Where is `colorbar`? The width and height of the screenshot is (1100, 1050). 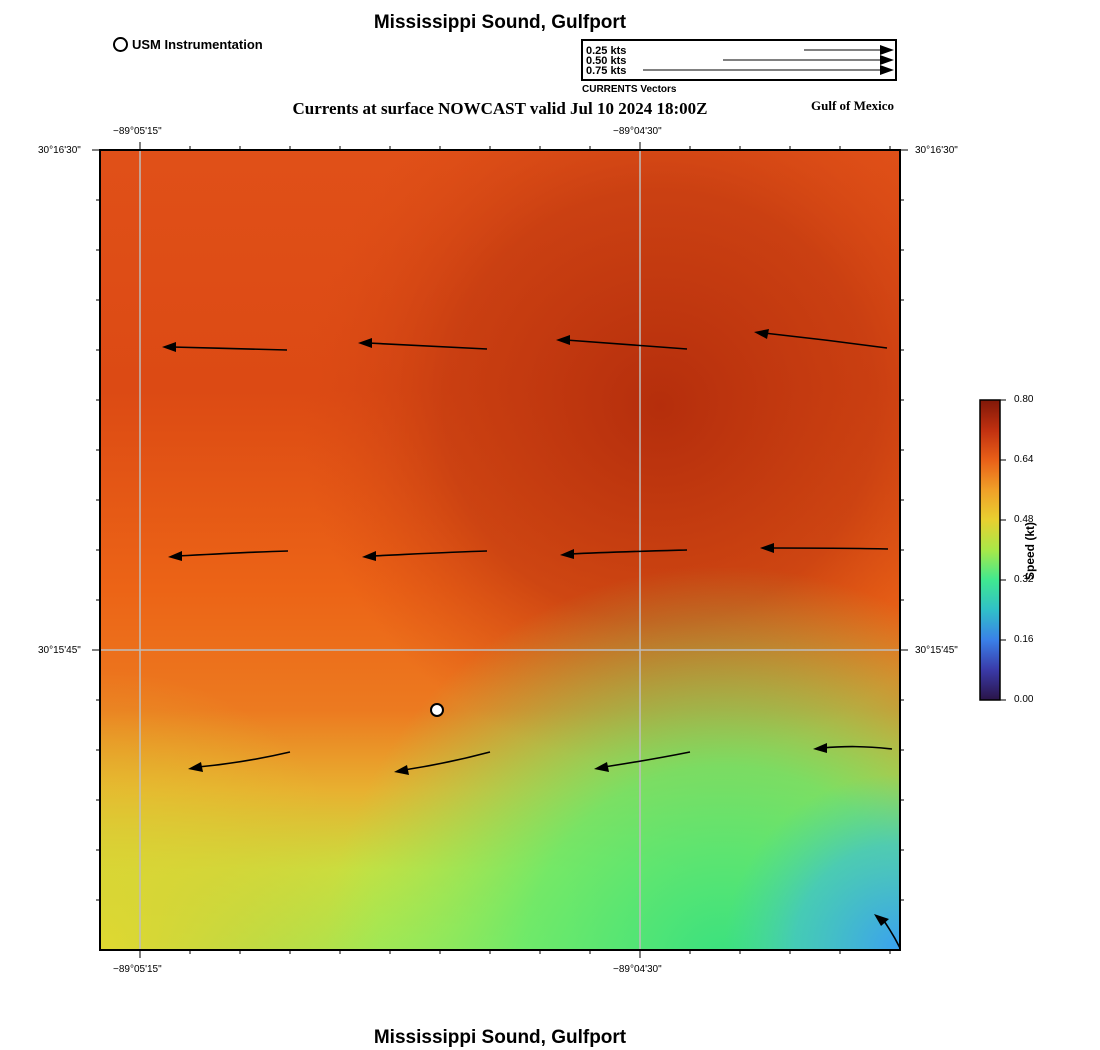 colorbar is located at coordinates (990, 550).